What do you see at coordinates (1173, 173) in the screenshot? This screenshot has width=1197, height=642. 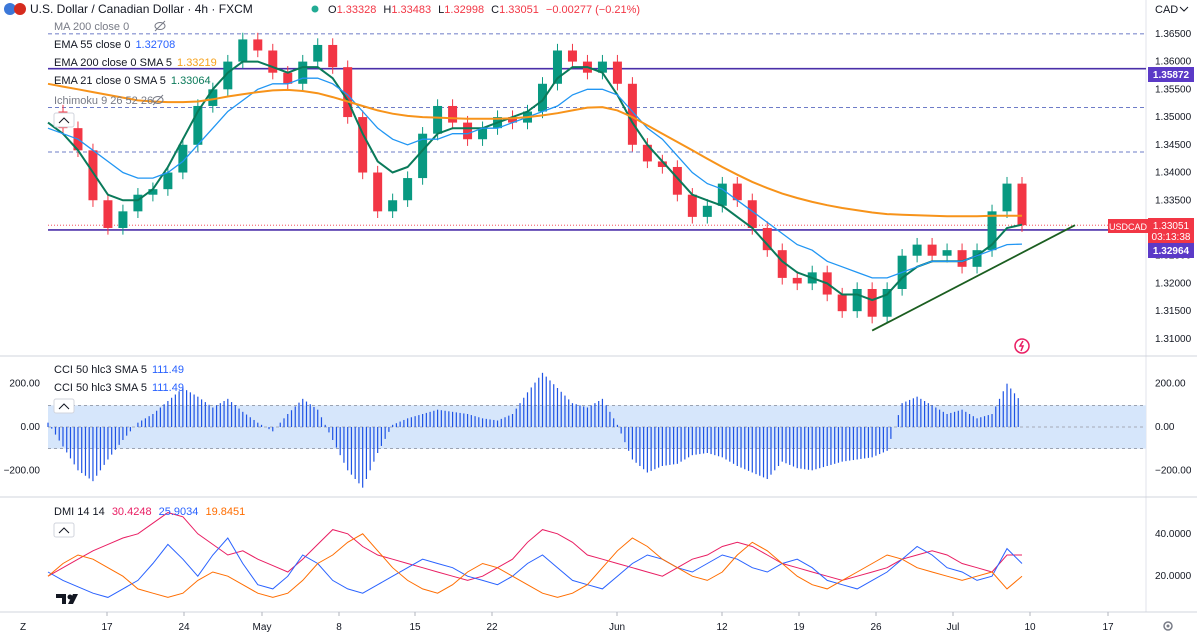 I see `price-axis-label: 1.34000` at bounding box center [1173, 173].